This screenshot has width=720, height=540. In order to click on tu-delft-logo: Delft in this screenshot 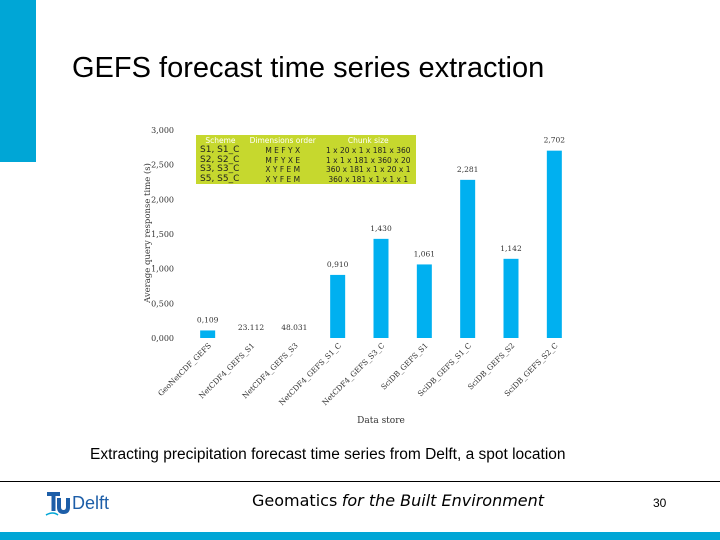, I will do `click(76, 503)`.